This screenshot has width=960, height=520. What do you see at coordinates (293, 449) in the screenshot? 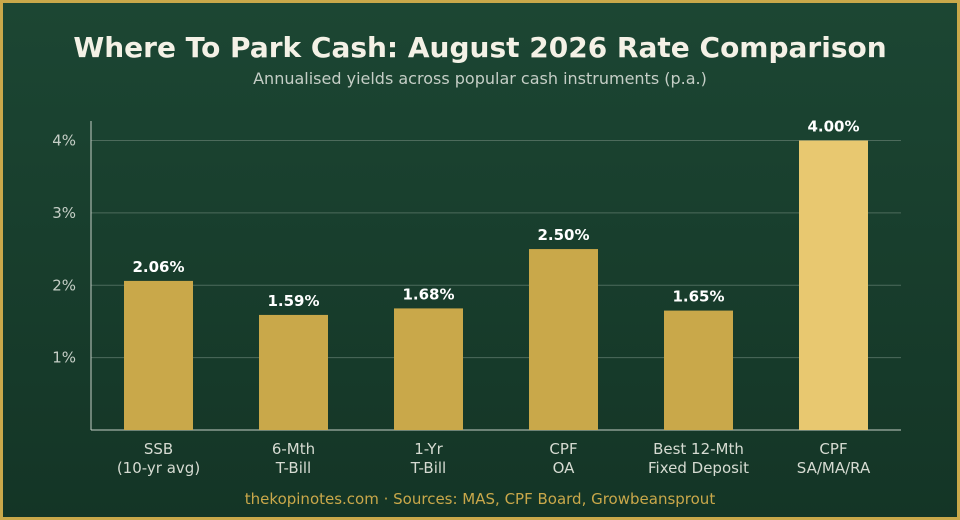
I see `x-tick-label: 6-Mth` at bounding box center [293, 449].